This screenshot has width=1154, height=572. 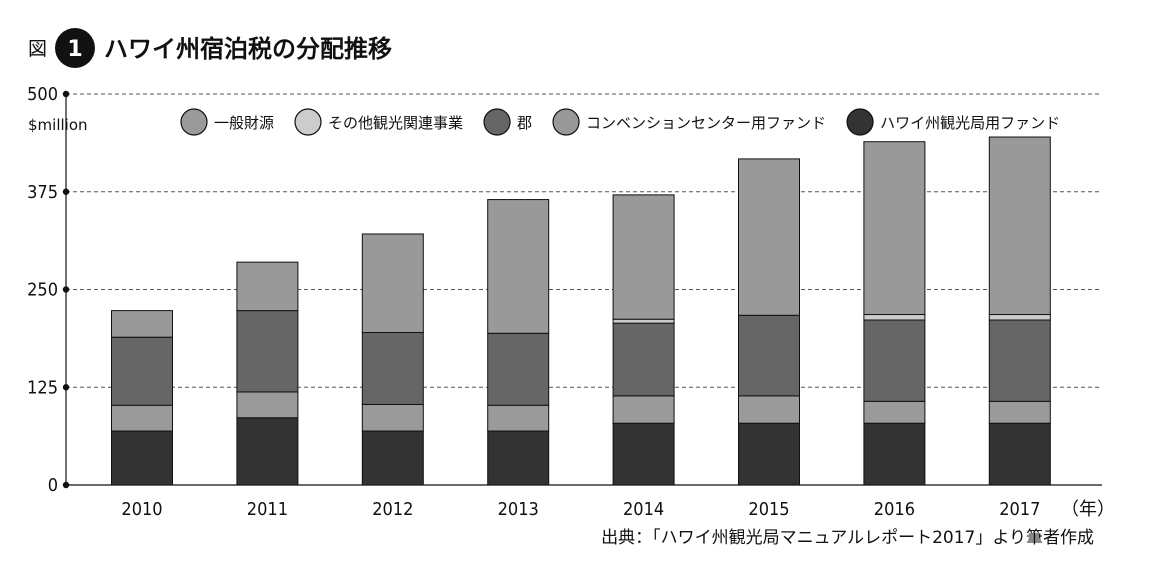 What do you see at coordinates (894, 509) in the screenshot?
I see `x-tick-label: 2016` at bounding box center [894, 509].